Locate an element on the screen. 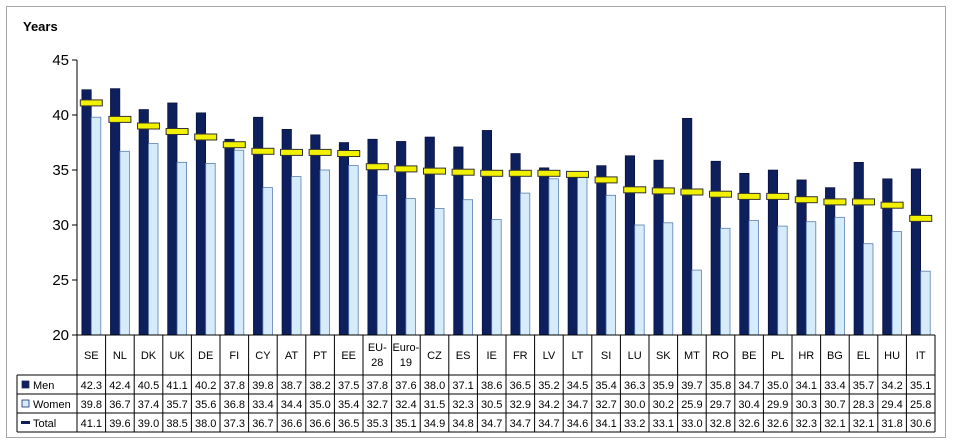  category-label: AT is located at coordinates (292, 356).